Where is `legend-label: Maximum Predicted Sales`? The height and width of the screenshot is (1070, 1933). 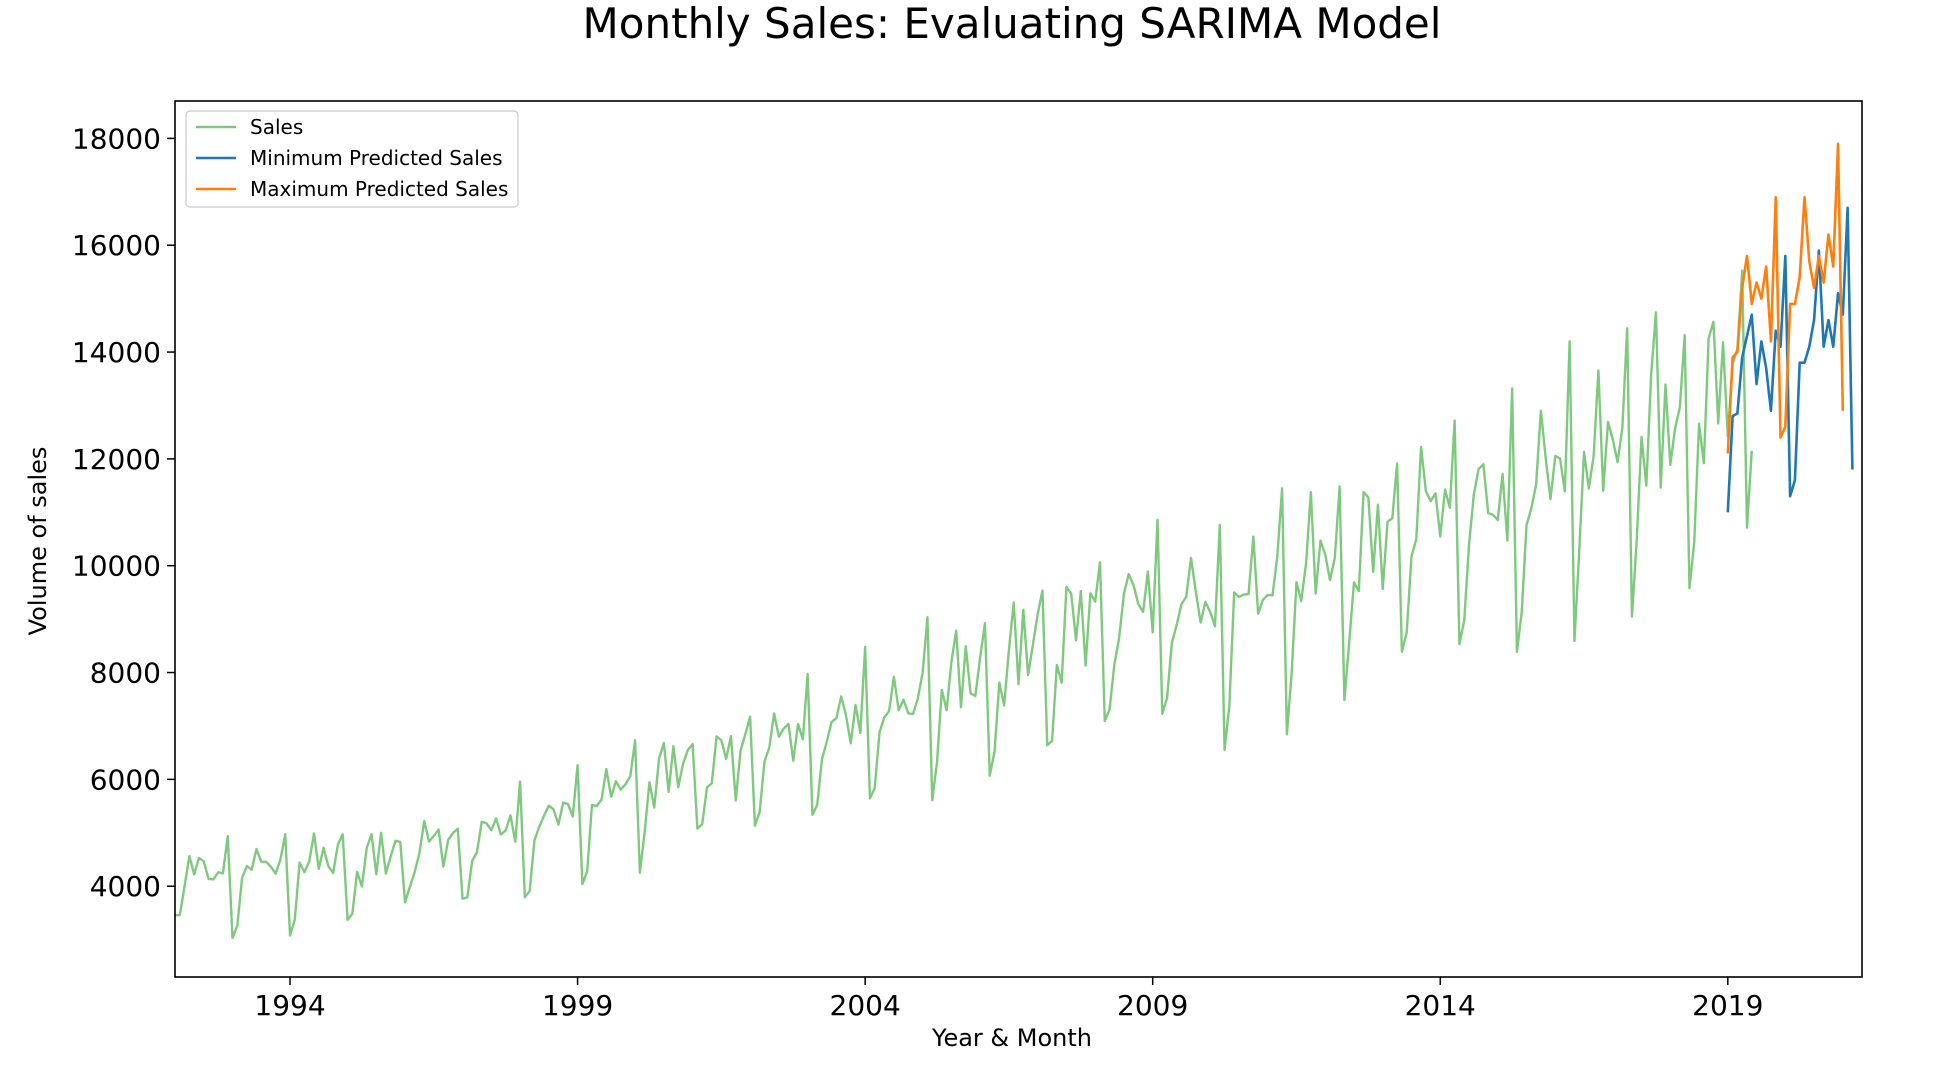 legend-label: Maximum Predicted Sales is located at coordinates (379, 189).